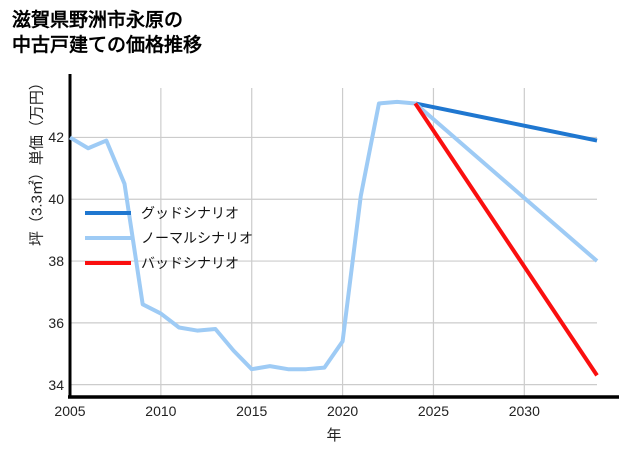  I want to click on y-tick-label: 40, so click(56, 199).